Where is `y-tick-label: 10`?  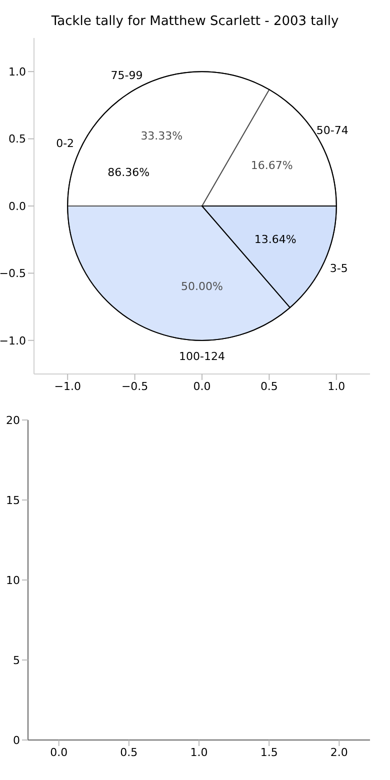 y-tick-label: 10 is located at coordinates (13, 580).